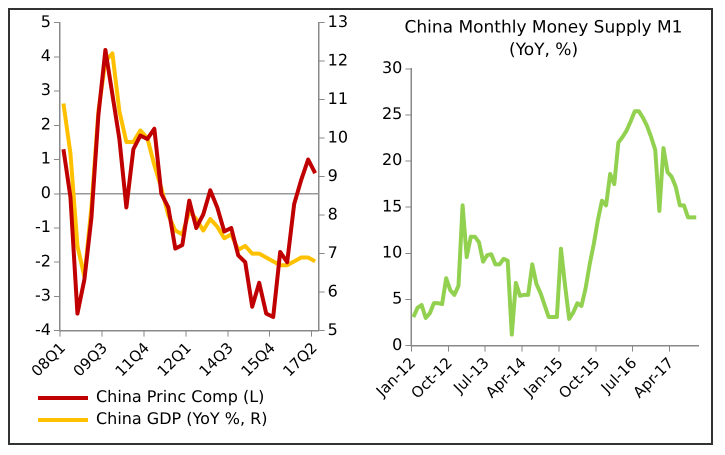 Image resolution: width=725 pixels, height=455 pixels. What do you see at coordinates (543, 50) in the screenshot?
I see `chart-subtitle: (YoY, %)` at bounding box center [543, 50].